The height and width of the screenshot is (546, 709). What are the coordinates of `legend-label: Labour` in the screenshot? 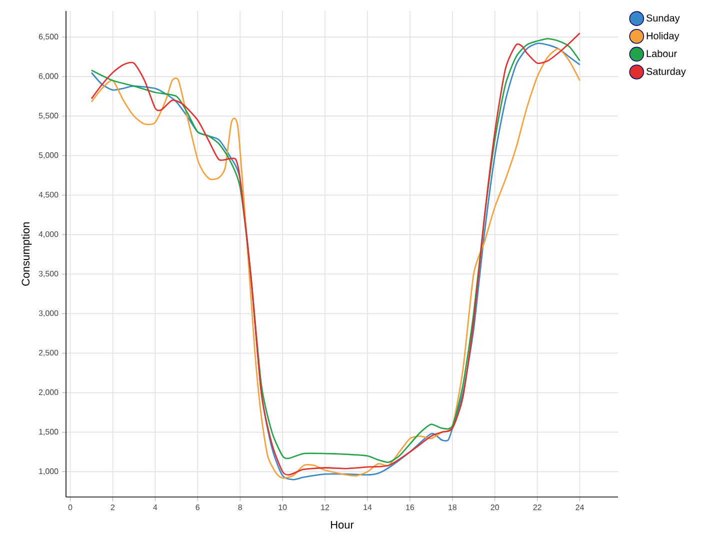 It's located at (661, 54).